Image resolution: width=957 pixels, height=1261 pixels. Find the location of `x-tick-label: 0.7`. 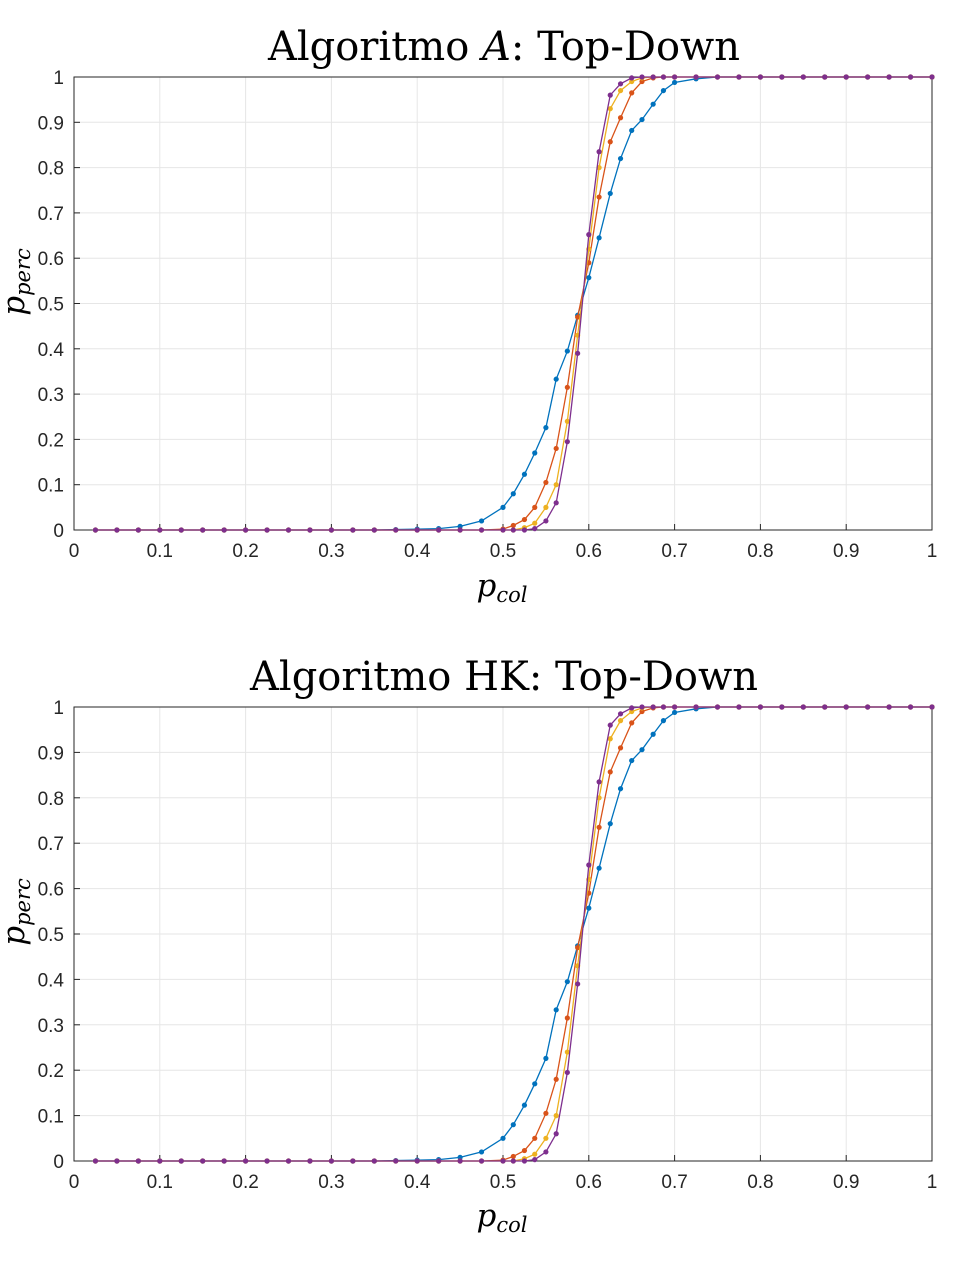

x-tick-label: 0.7 is located at coordinates (674, 1182).